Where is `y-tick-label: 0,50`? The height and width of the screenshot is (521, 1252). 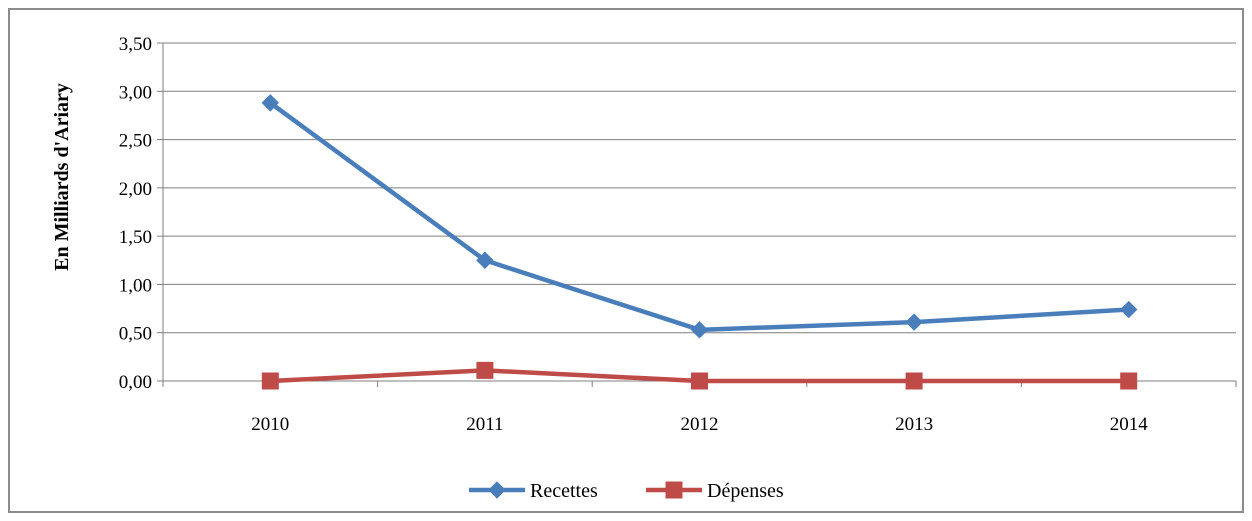 y-tick-label: 0,50 is located at coordinates (135, 334).